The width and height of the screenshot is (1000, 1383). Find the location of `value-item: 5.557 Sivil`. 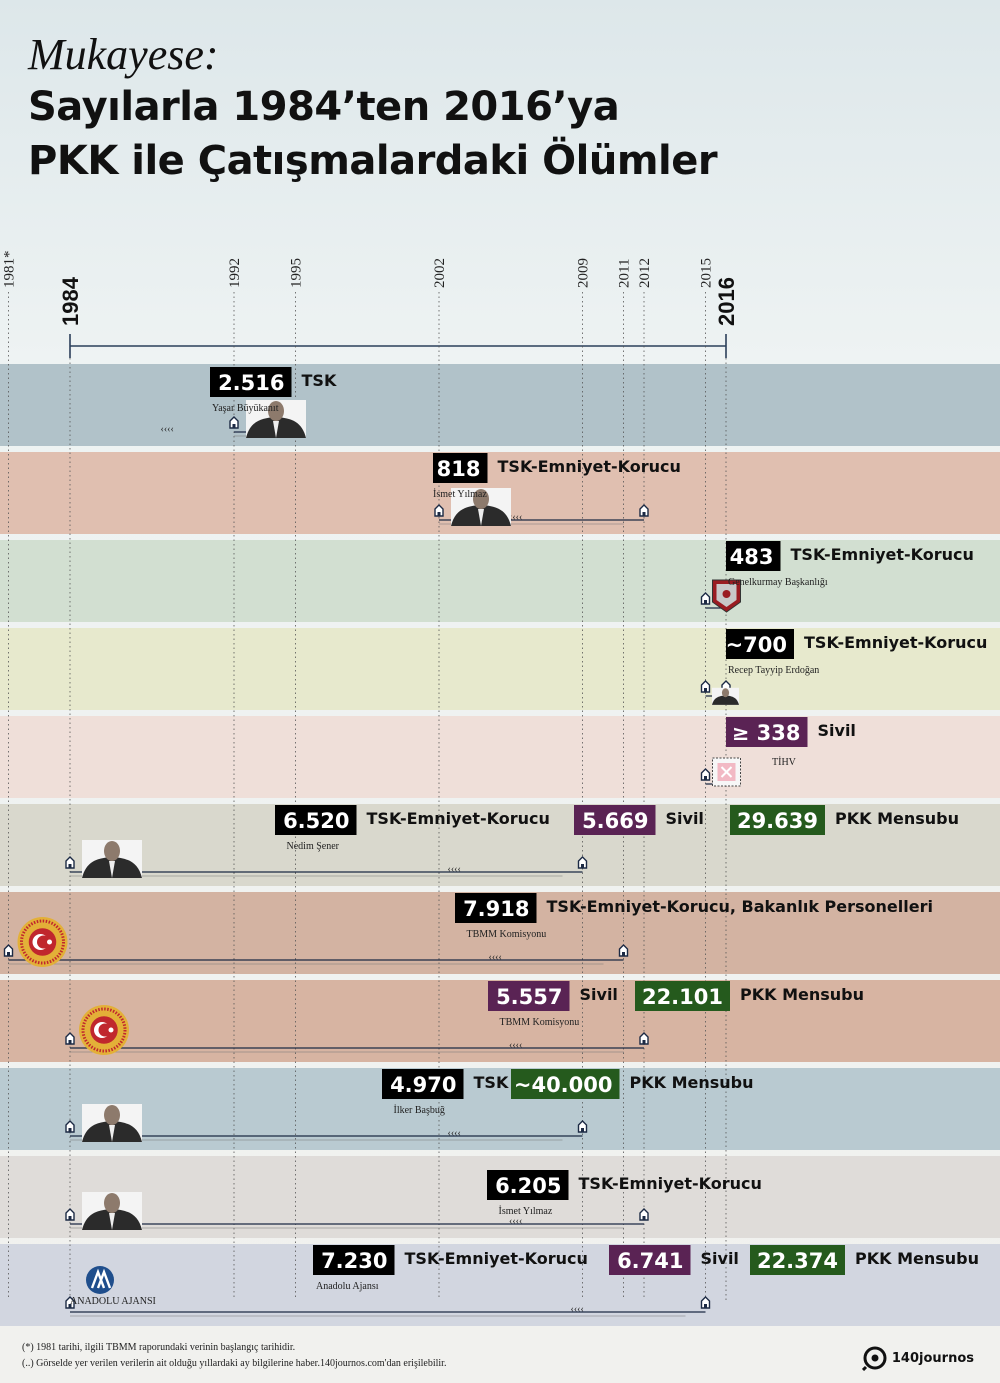

value-item: 5.557 Sivil is located at coordinates (553, 996).